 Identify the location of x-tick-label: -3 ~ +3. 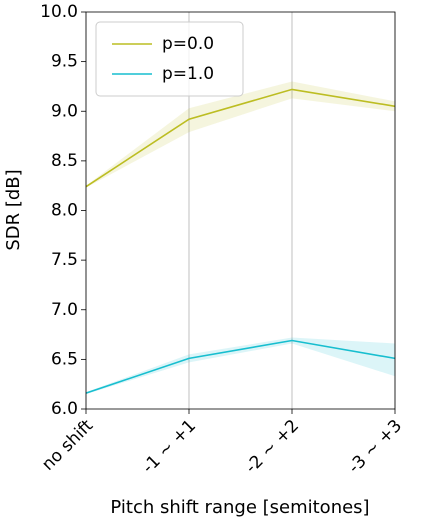
(376, 447).